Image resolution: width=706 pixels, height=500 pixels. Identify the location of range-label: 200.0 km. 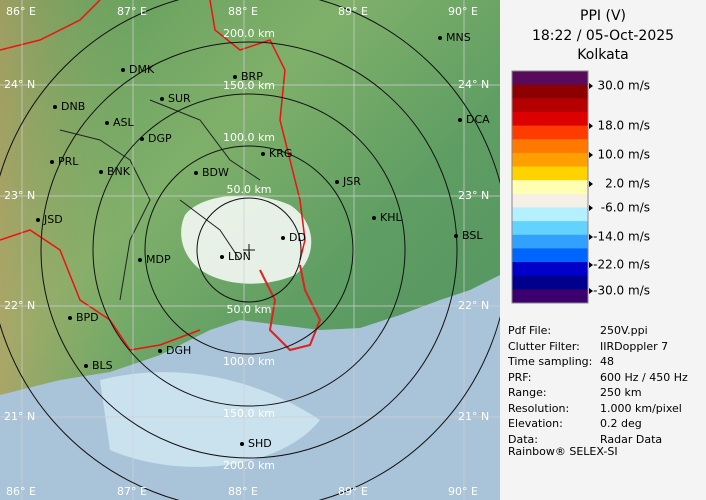
(249, 33).